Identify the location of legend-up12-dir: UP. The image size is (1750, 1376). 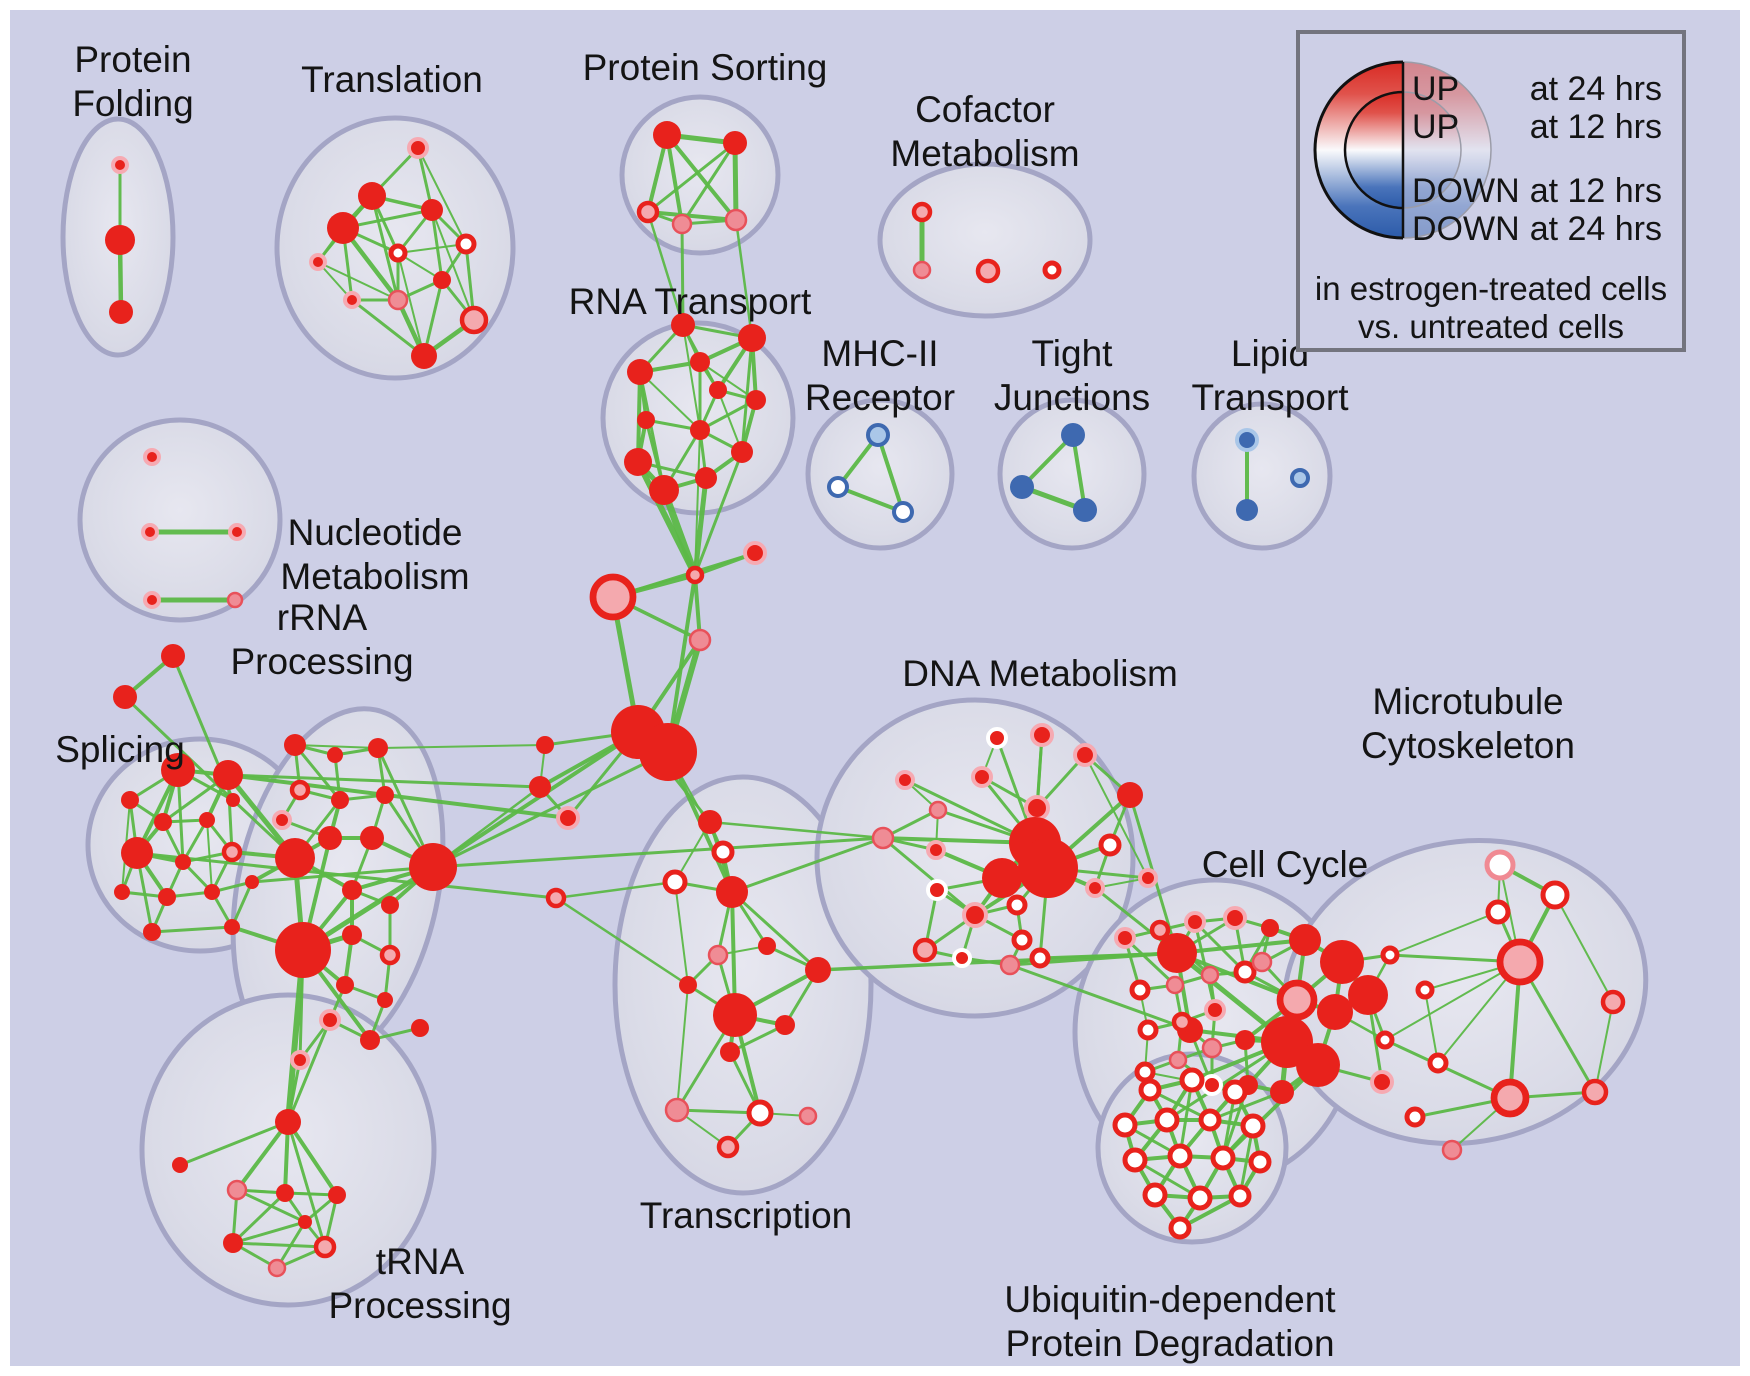
(1435, 127).